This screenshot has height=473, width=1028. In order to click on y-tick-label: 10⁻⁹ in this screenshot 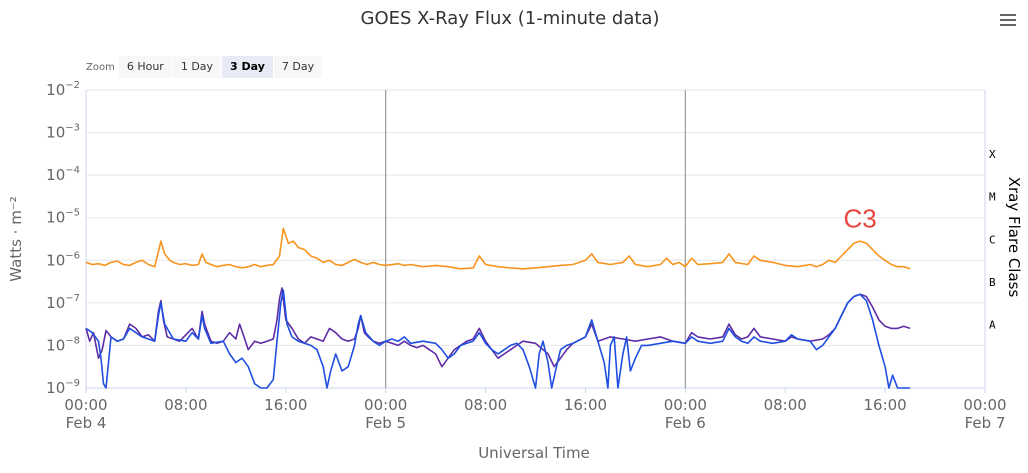, I will do `click(63, 387)`.